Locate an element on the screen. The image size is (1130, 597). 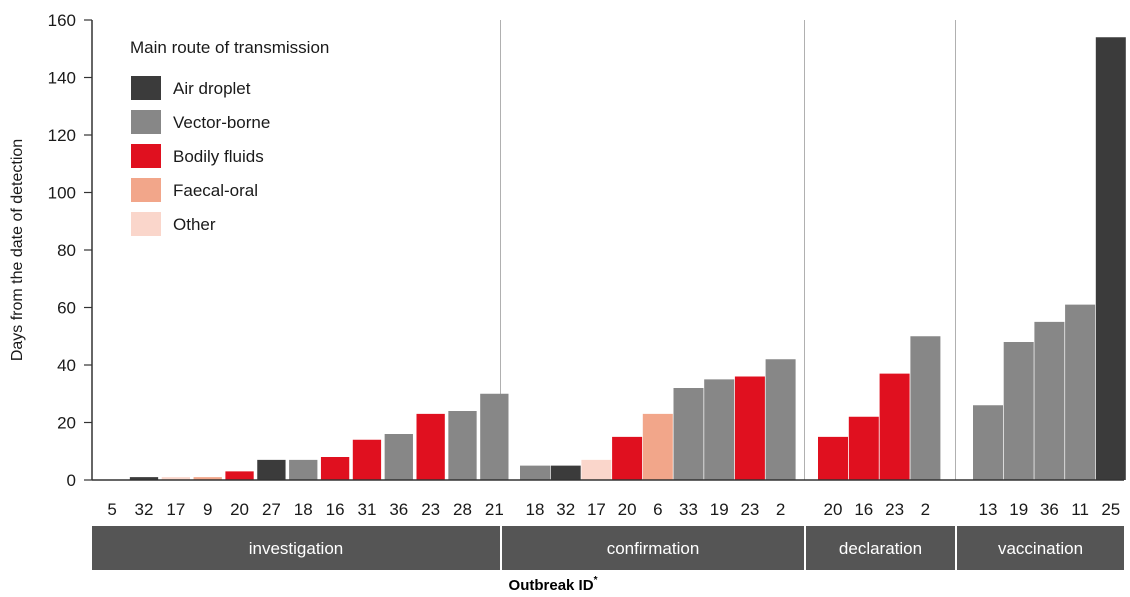
legend-label: Other is located at coordinates (194, 224).